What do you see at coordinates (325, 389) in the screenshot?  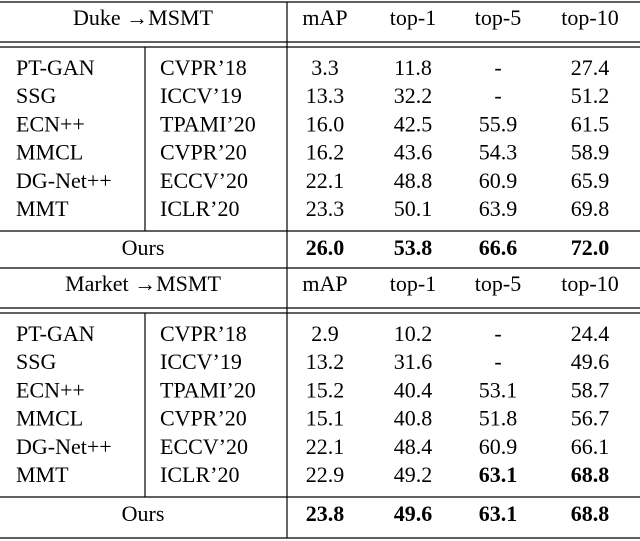 I see `cell: 15.2` at bounding box center [325, 389].